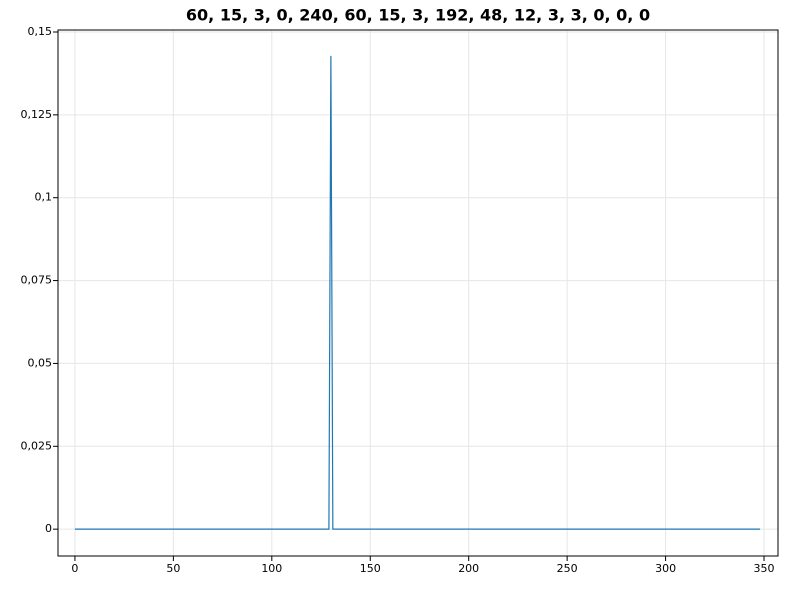 The width and height of the screenshot is (800, 600). What do you see at coordinates (44, 197) in the screenshot?
I see `y-tick-label: 0,1` at bounding box center [44, 197].